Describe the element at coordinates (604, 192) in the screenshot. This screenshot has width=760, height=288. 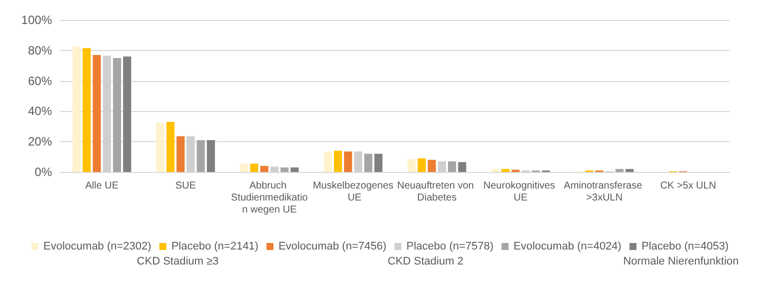
I see `x-tick-label: Aminotransferase >3xULN` at that location.